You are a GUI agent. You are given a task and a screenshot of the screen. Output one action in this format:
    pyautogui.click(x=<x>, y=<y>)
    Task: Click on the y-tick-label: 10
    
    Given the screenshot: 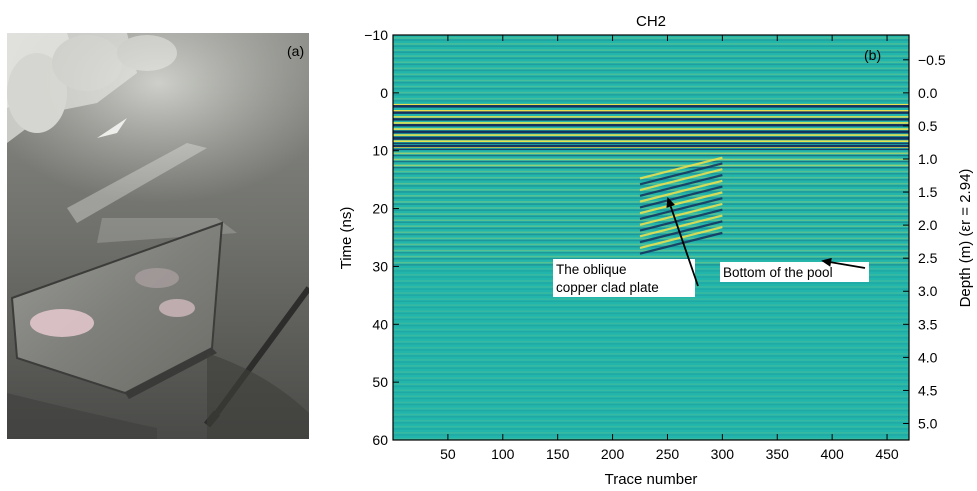 What is the action you would take?
    pyautogui.click(x=380, y=151)
    